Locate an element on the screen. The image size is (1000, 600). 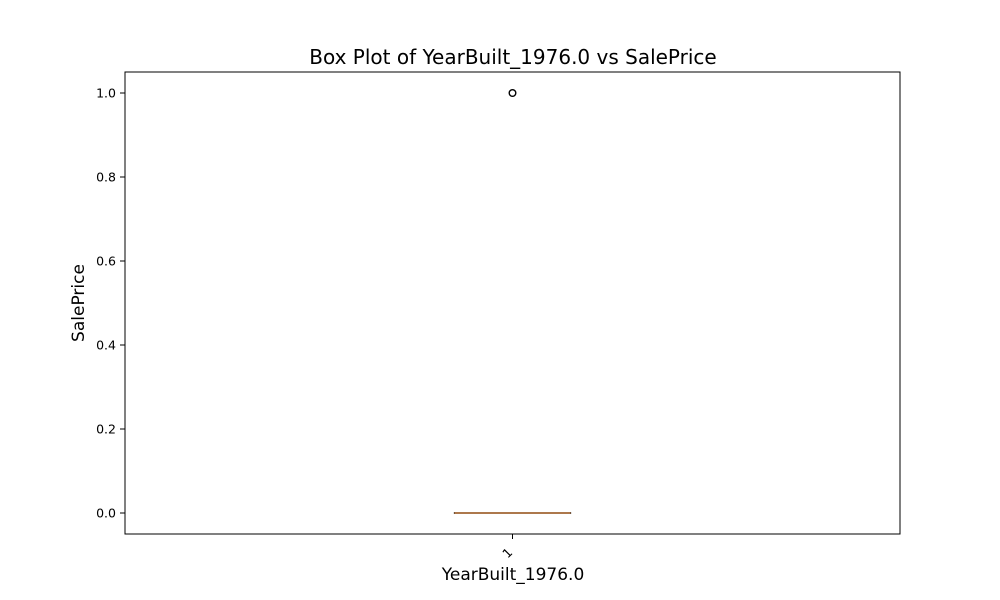
y-tick-label: 0.6 is located at coordinates (106, 261).